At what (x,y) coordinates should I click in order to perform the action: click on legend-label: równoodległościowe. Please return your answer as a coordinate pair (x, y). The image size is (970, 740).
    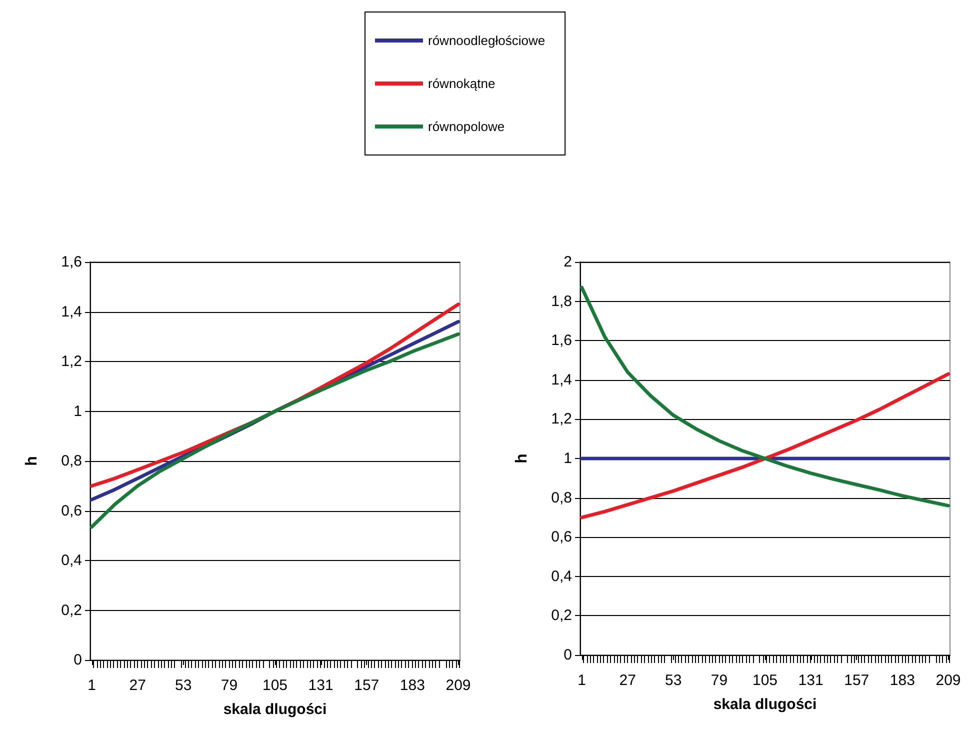
    Looking at the image, I should click on (487, 40).